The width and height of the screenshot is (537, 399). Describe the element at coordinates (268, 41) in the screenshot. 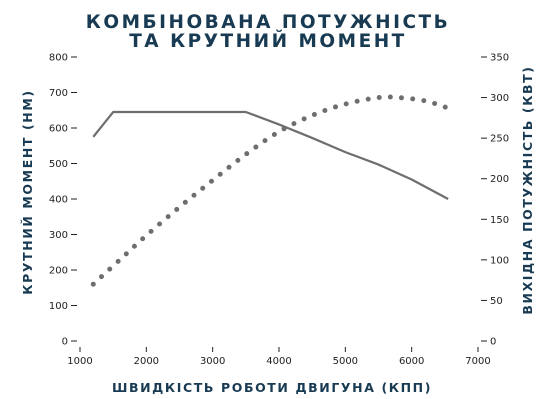

I see `chart-title-line-2: ТА КРУТНИЙ МОМЕНТ` at that location.